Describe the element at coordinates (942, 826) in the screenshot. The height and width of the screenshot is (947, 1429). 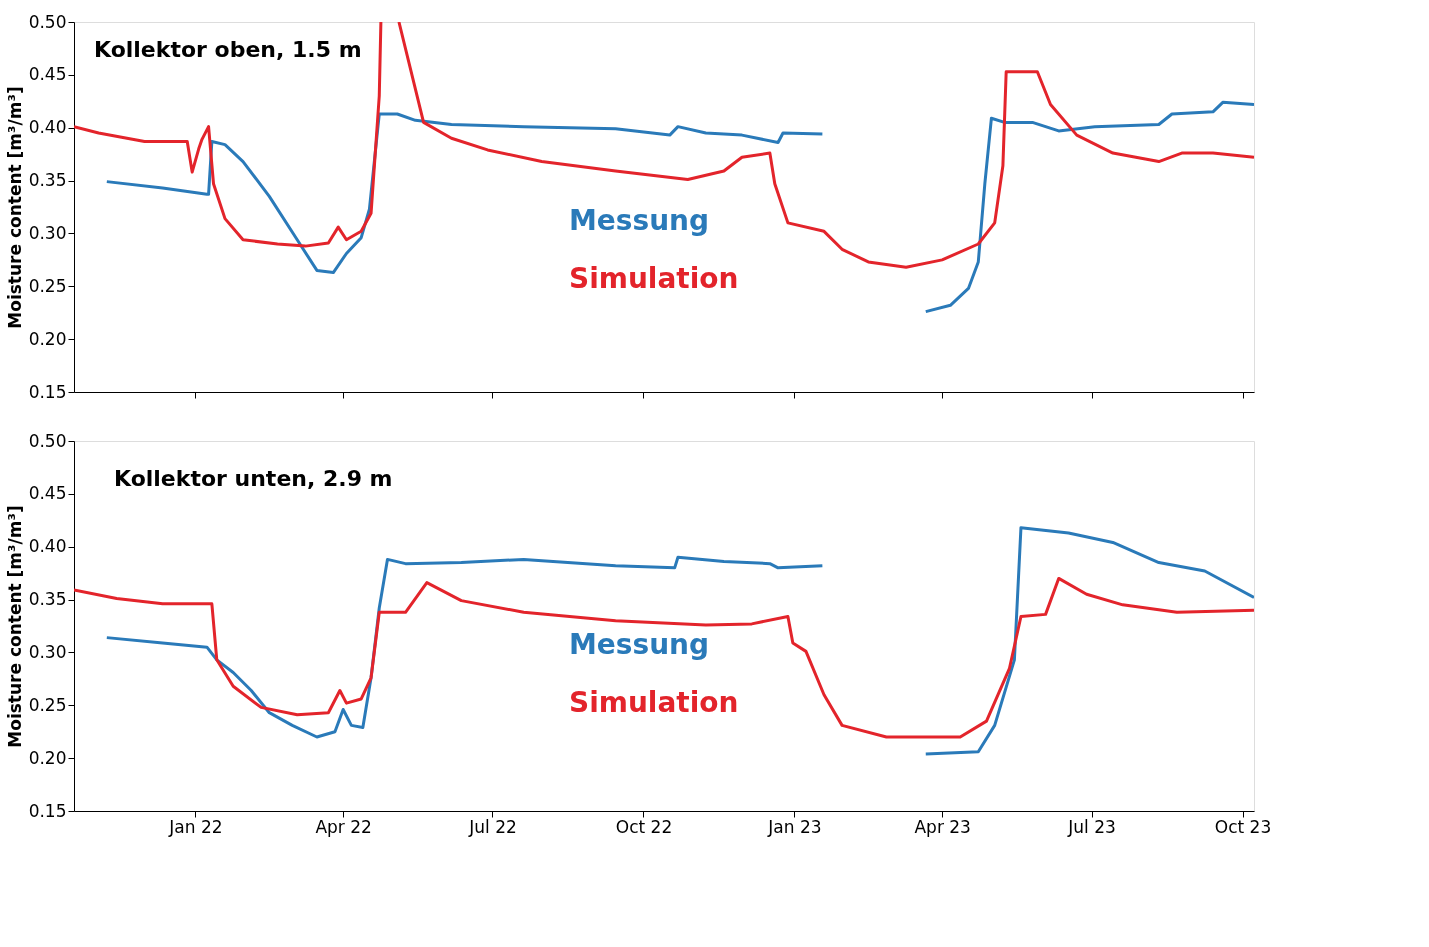
I see `x-tick-label: Apr 23` at that location.